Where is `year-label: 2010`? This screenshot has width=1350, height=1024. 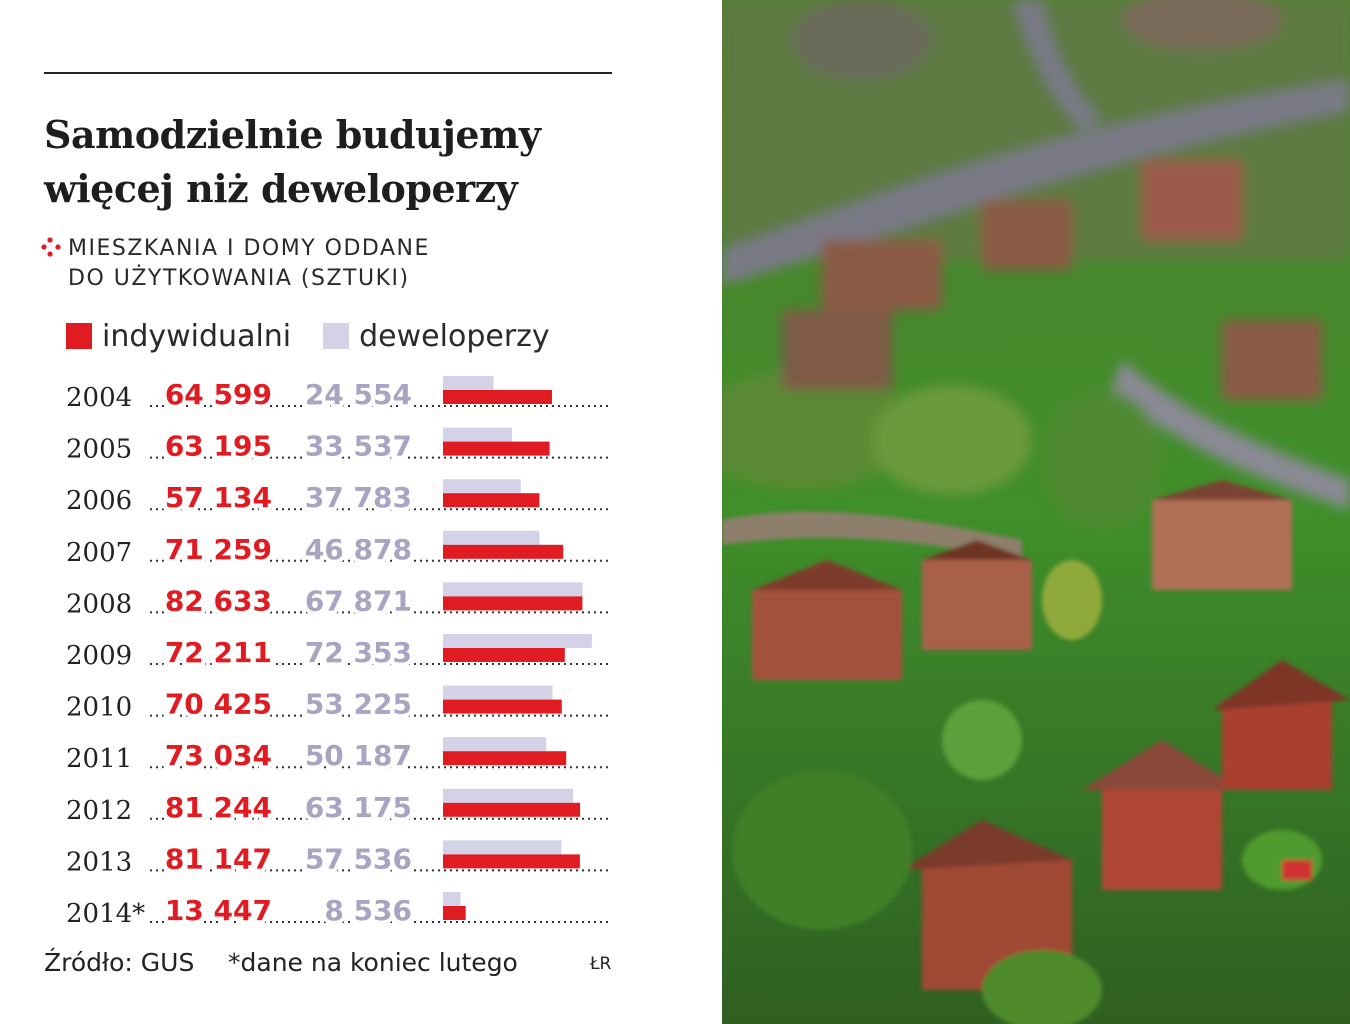 year-label: 2010 is located at coordinates (99, 708).